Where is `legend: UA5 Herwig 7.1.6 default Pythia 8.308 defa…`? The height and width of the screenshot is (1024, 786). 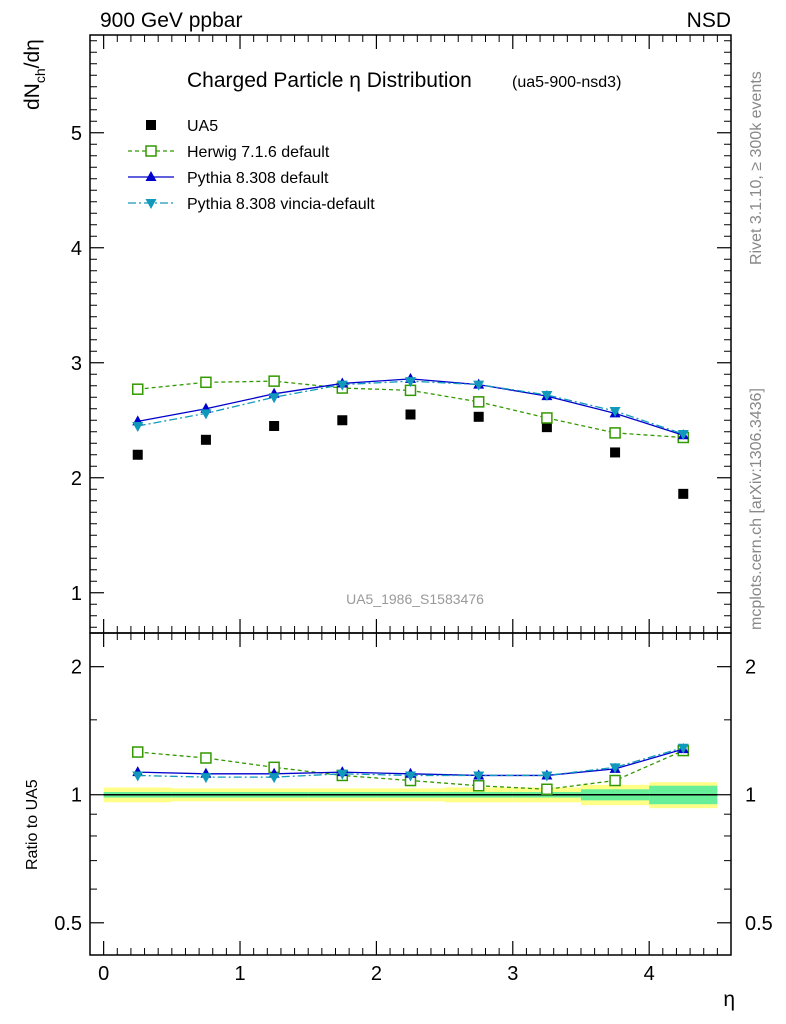
legend: UA5 Herwig 7.1.6 default Pythia 8.308 defa… is located at coordinates (251, 165).